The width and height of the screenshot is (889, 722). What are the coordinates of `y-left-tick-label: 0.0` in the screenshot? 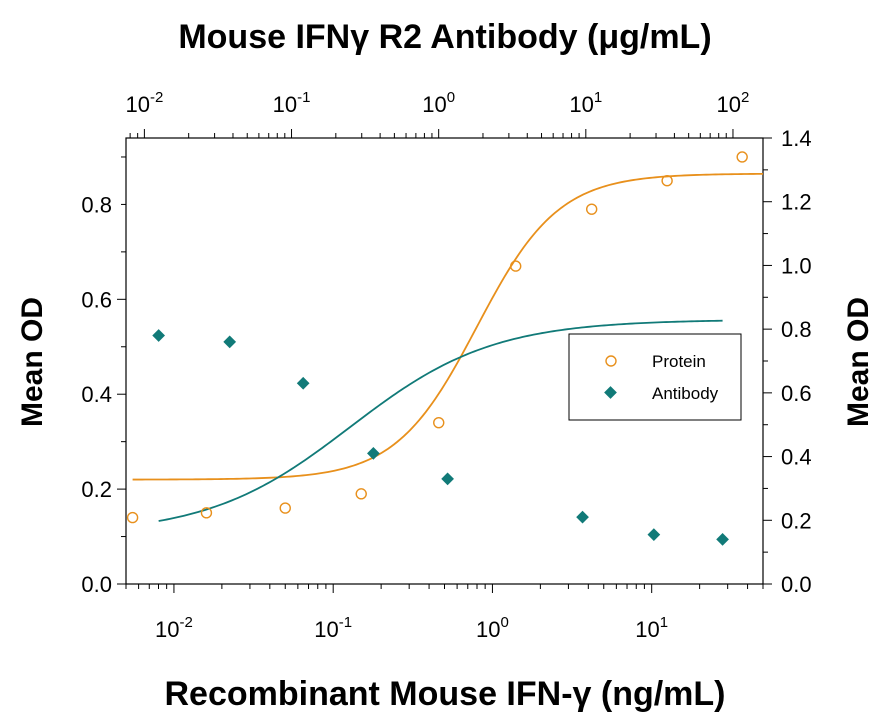 It's located at (96, 584).